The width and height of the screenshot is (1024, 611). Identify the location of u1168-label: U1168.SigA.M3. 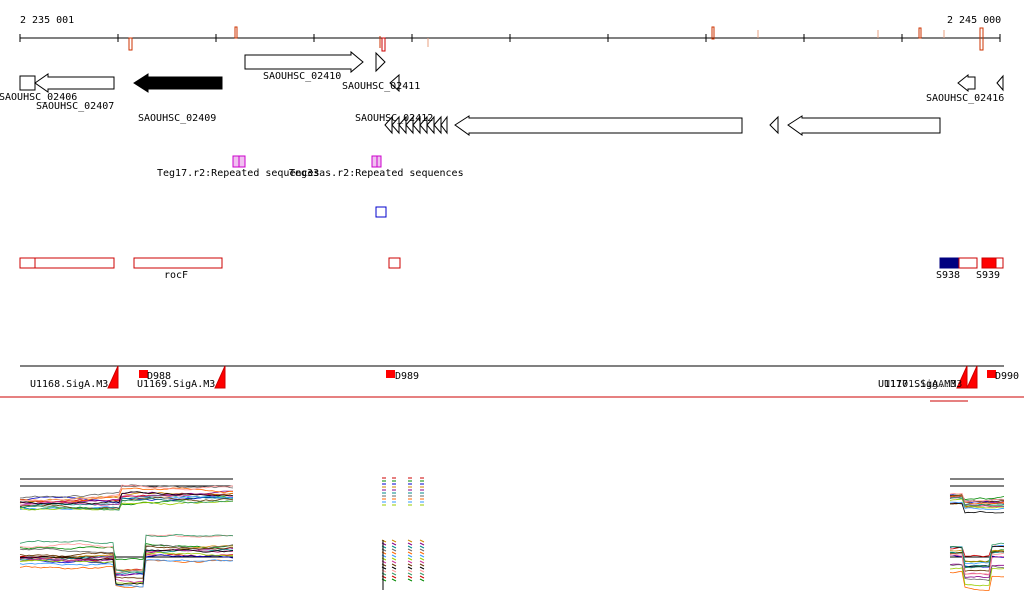
(69, 384).